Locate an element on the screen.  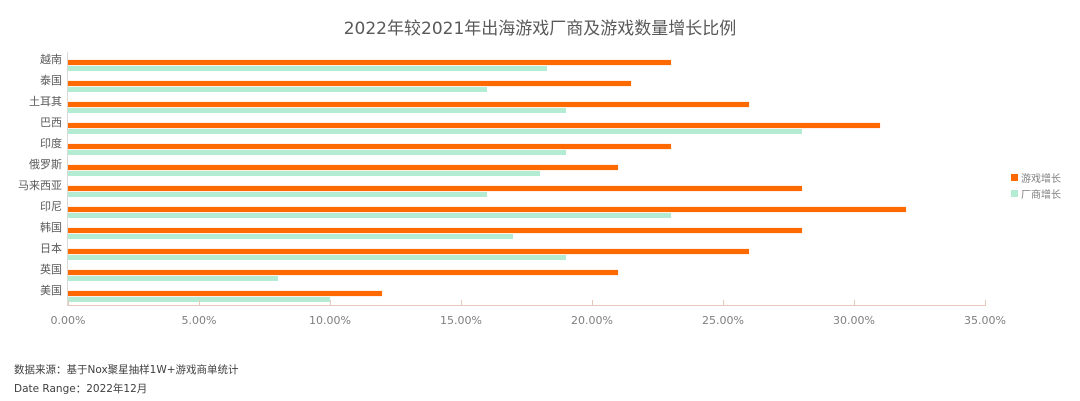
x-tick-label: 5.00% is located at coordinates (199, 320).